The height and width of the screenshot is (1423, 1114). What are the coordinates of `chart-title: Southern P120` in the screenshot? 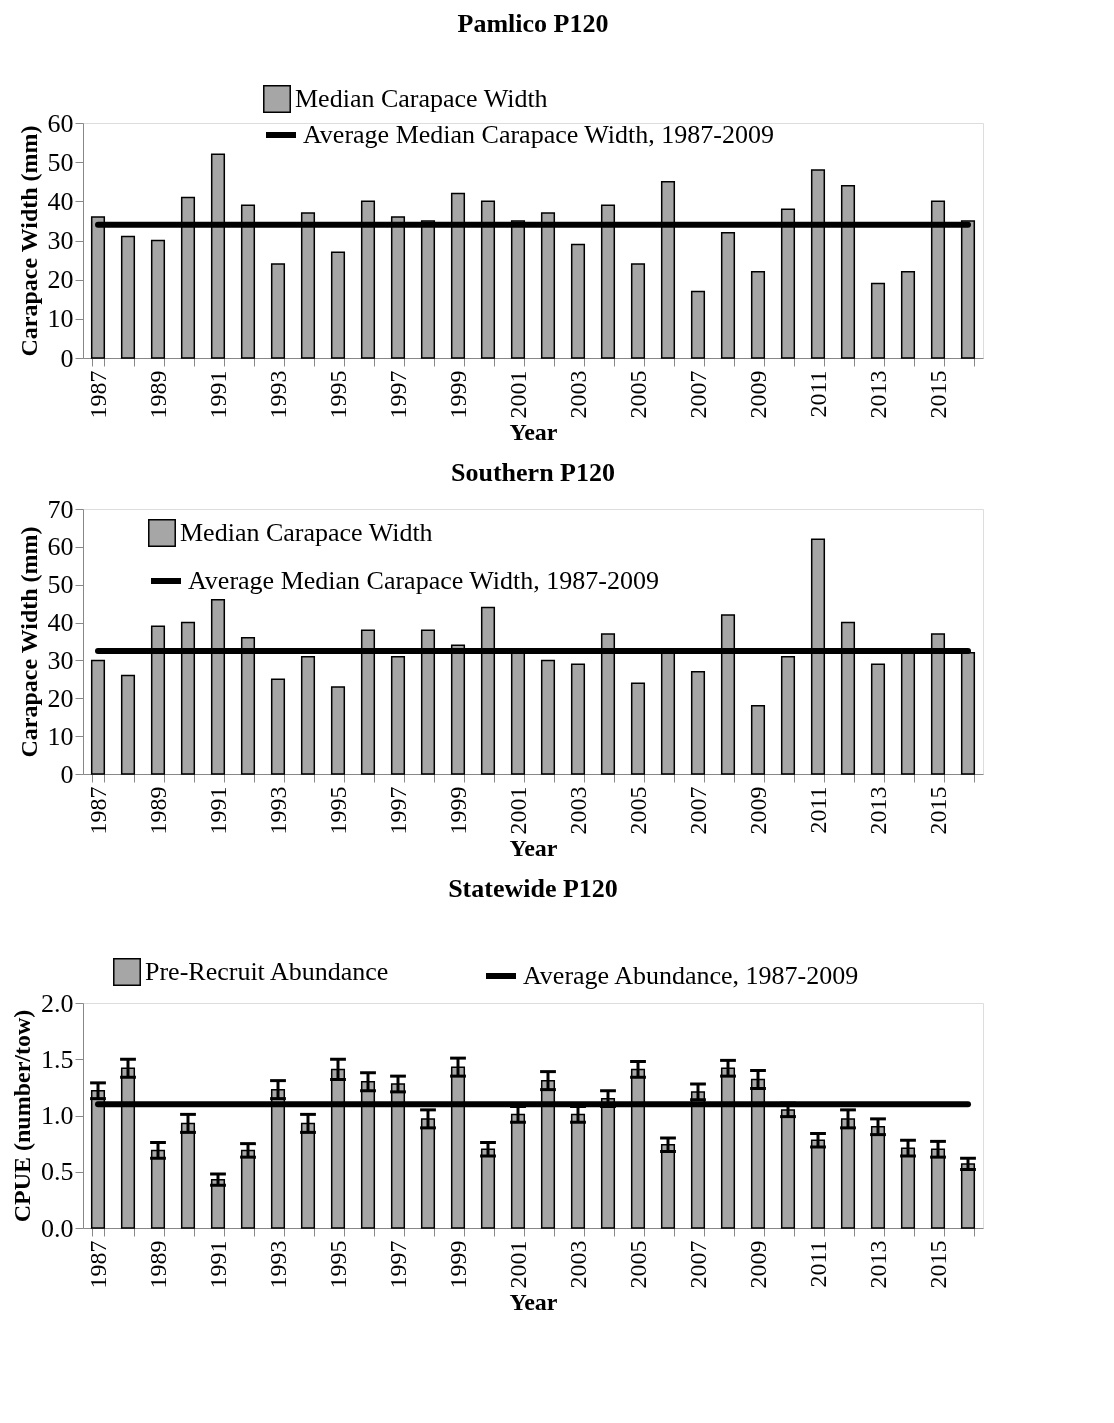 It's located at (533, 472).